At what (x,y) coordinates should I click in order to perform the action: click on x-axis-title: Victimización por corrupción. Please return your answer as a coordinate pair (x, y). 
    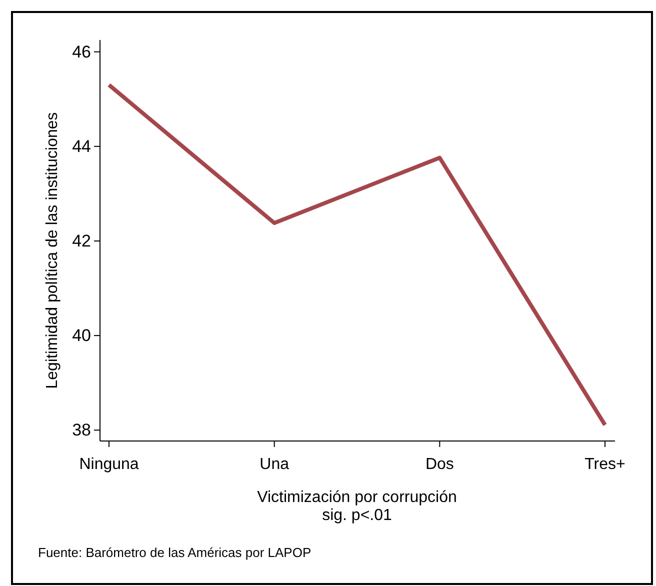
    Looking at the image, I should click on (357, 497).